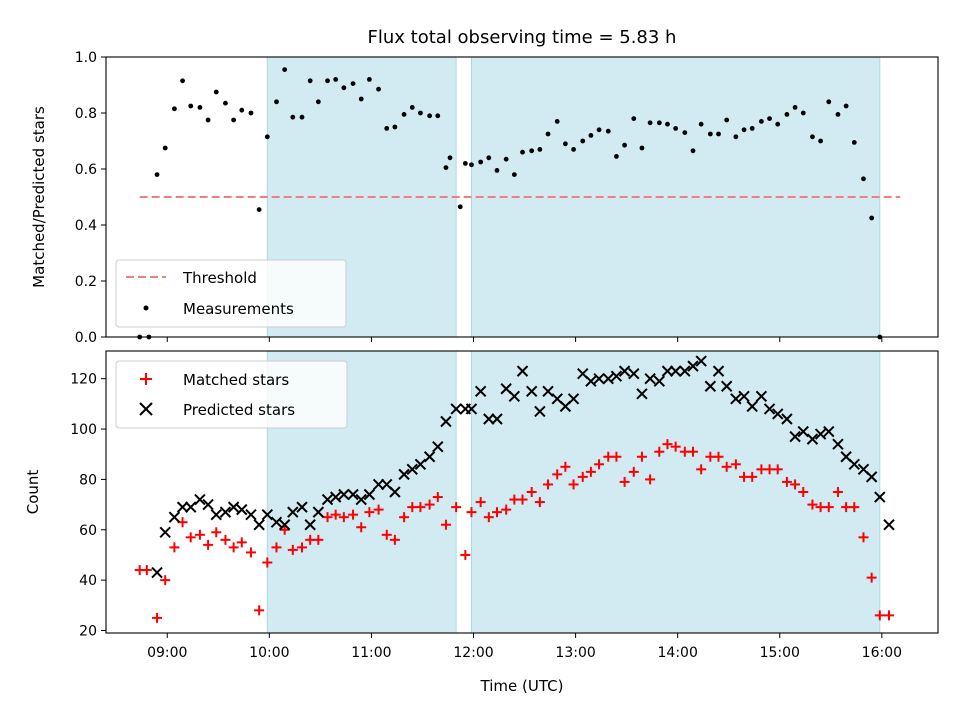 Image resolution: width=960 pixels, height=720 pixels. Describe the element at coordinates (167, 653) in the screenshot. I see `x-tick-label: 09:00` at that location.